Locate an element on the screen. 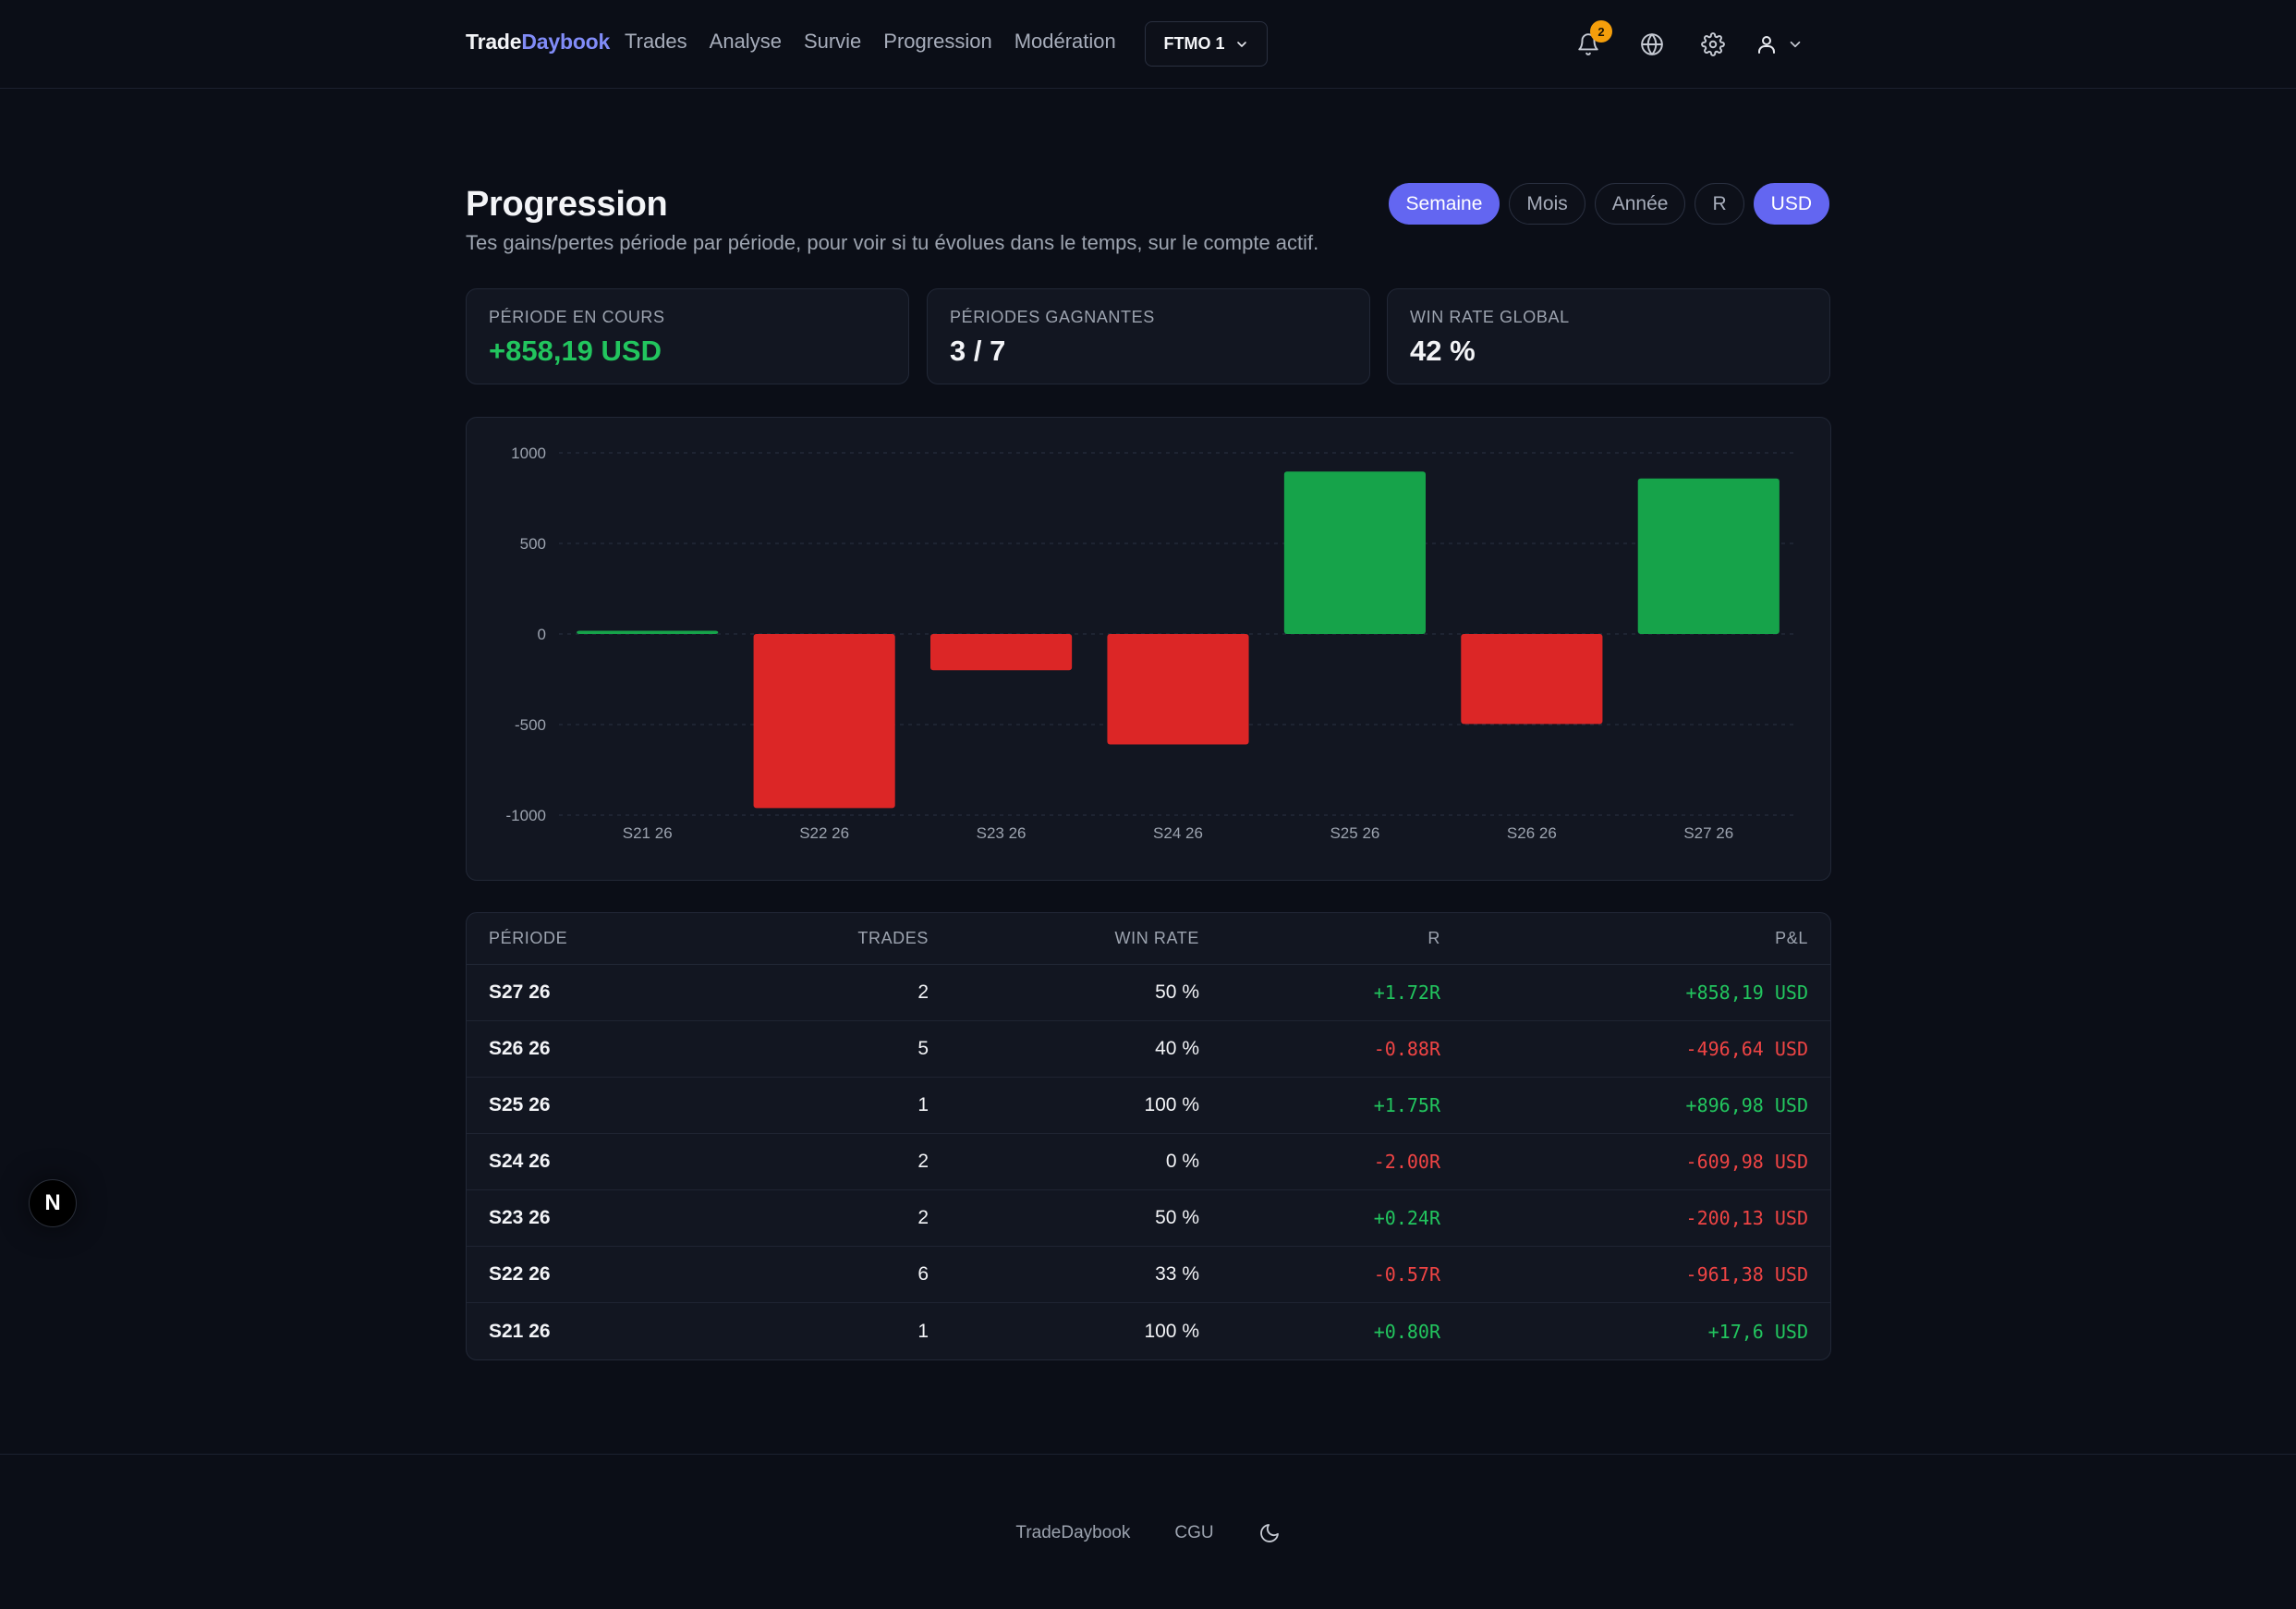 This screenshot has height=1609, width=2296. footer-divider is located at coordinates (1148, 1454).